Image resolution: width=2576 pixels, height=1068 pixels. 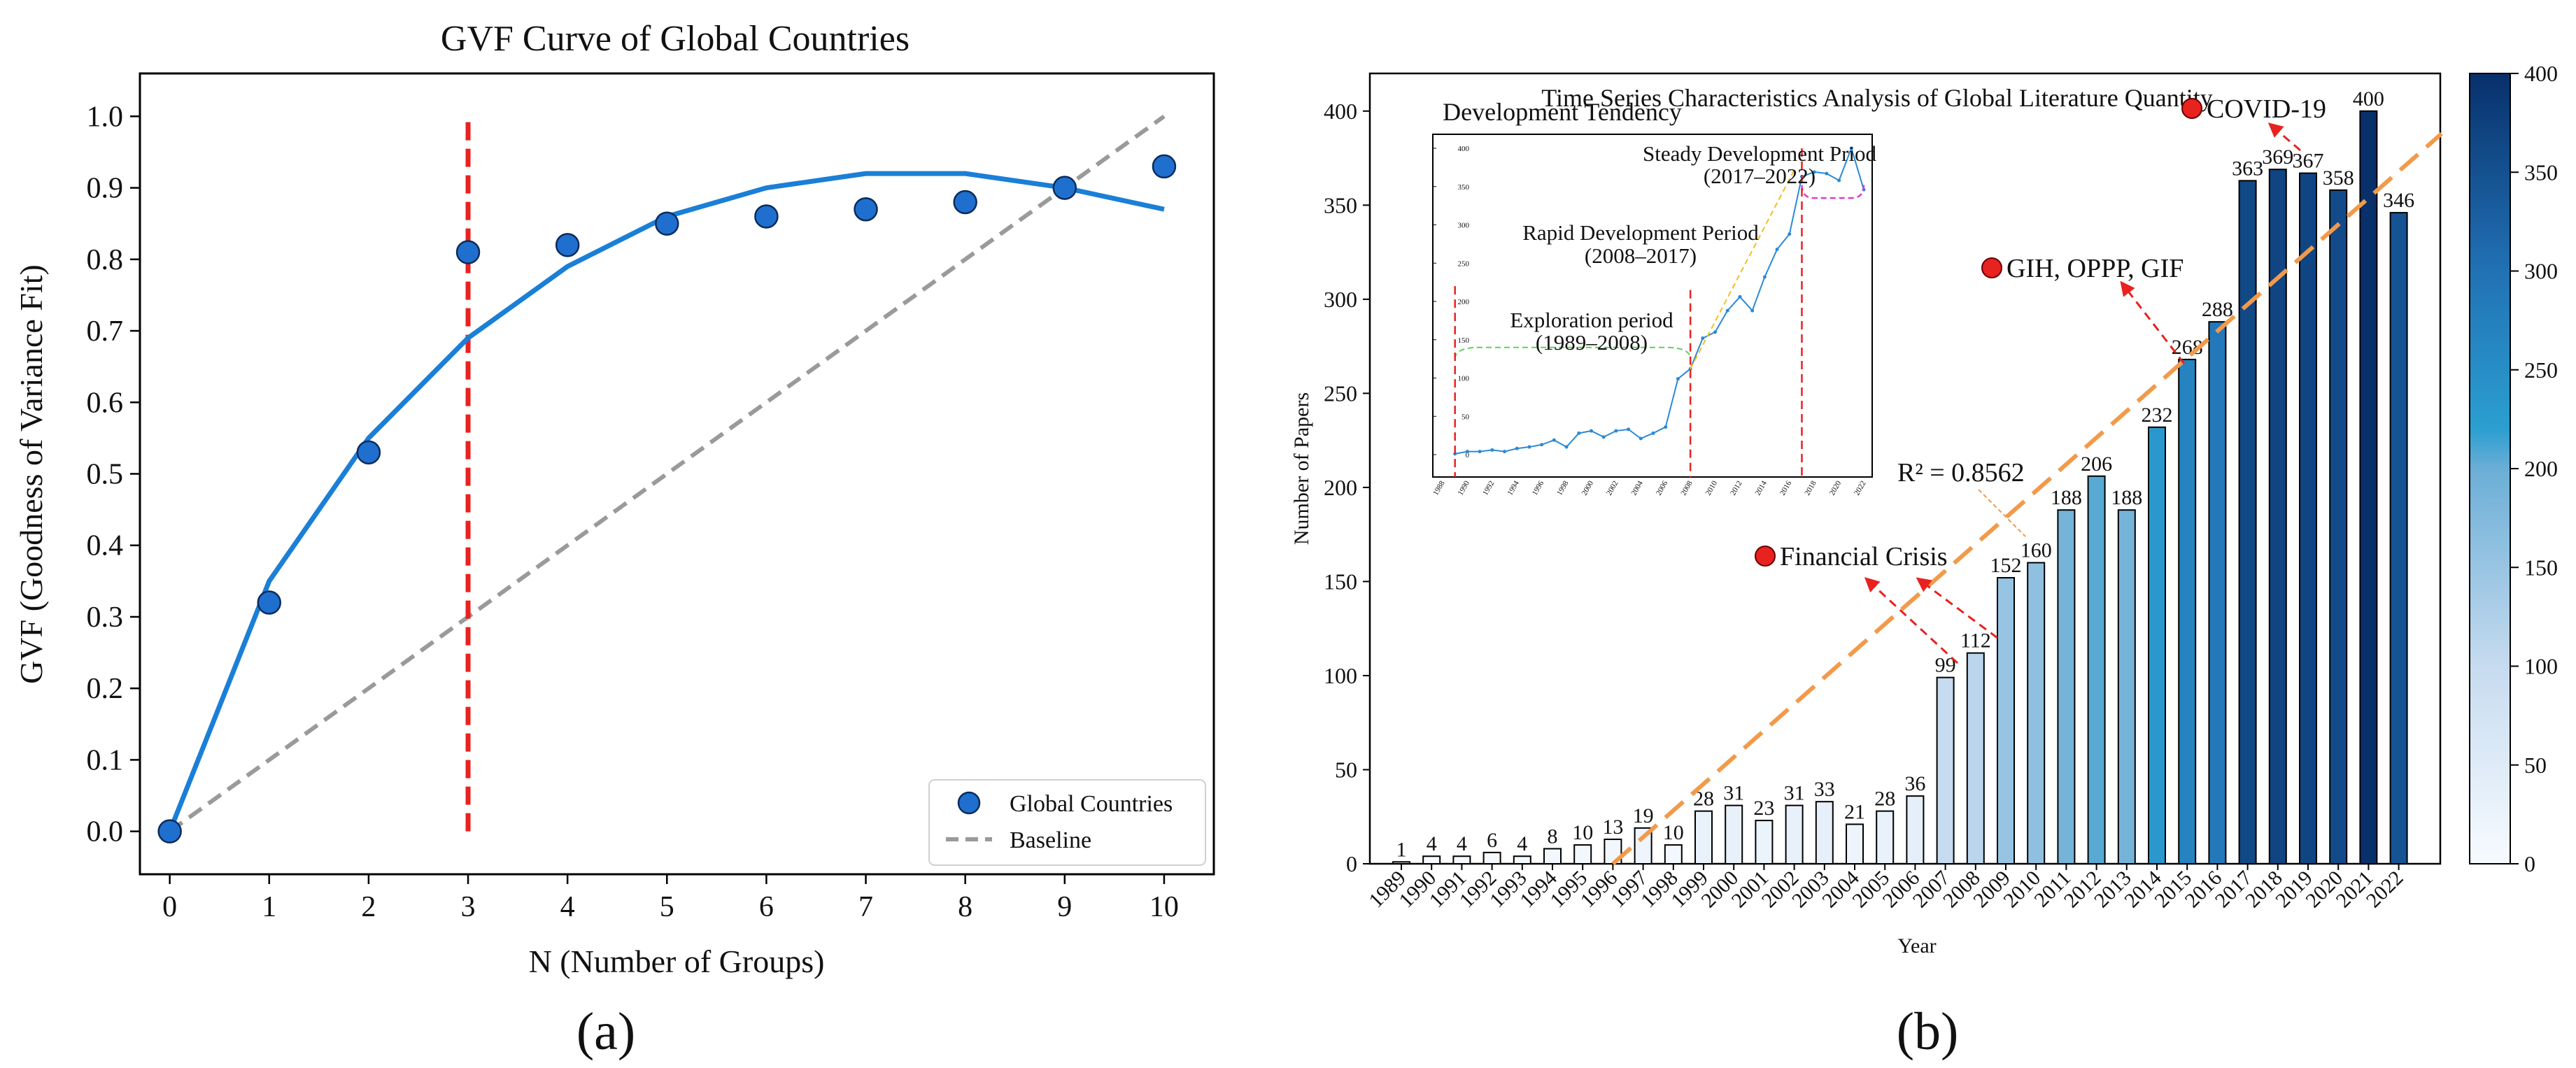 I want to click on annotation-covid: COVID-19, so click(x=2253, y=123).